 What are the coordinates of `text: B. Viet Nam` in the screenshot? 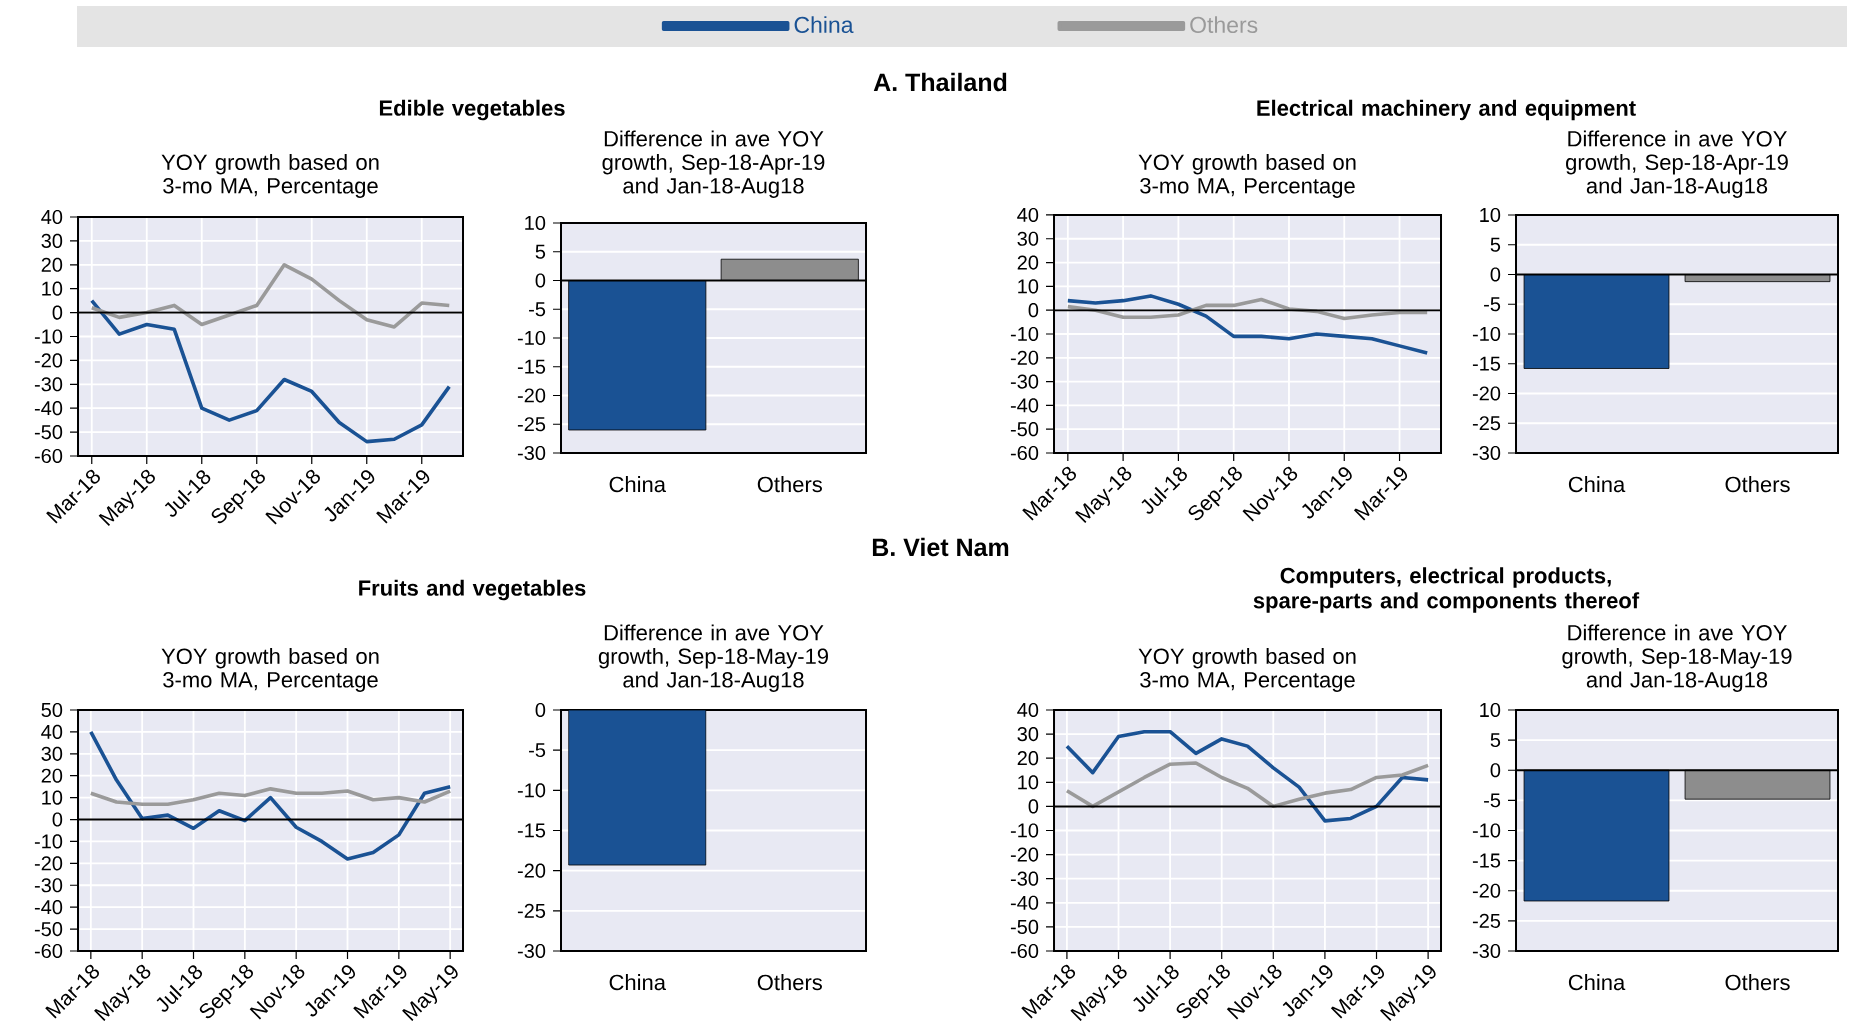 It's located at (940, 547).